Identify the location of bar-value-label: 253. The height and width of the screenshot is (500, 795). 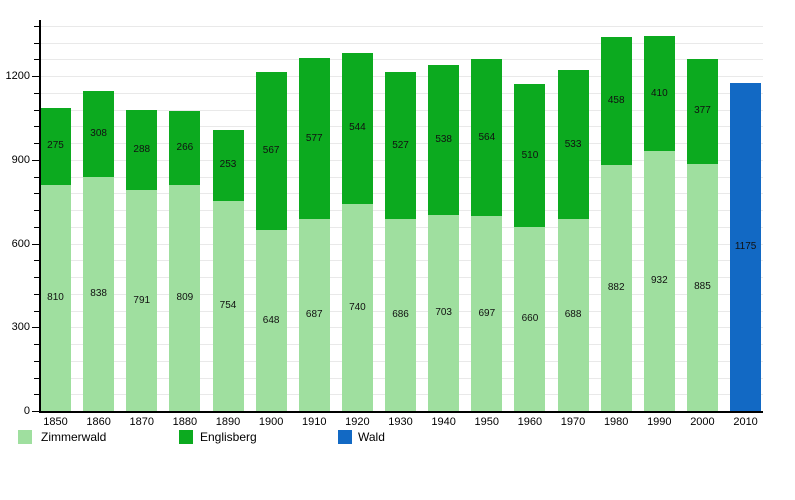
(228, 165).